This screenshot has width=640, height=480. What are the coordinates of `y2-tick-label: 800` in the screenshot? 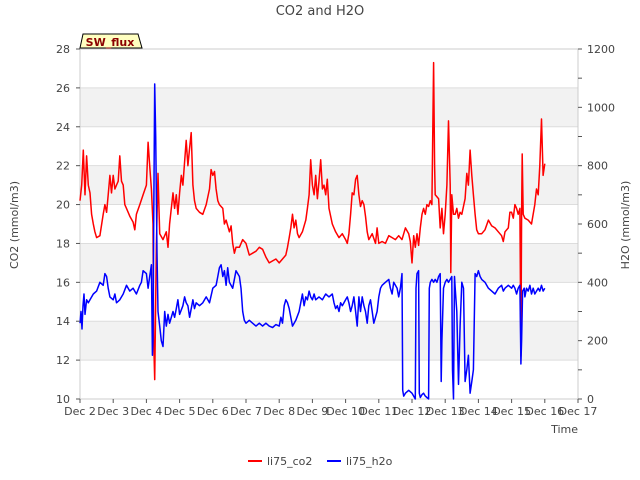 It's located at (597, 166).